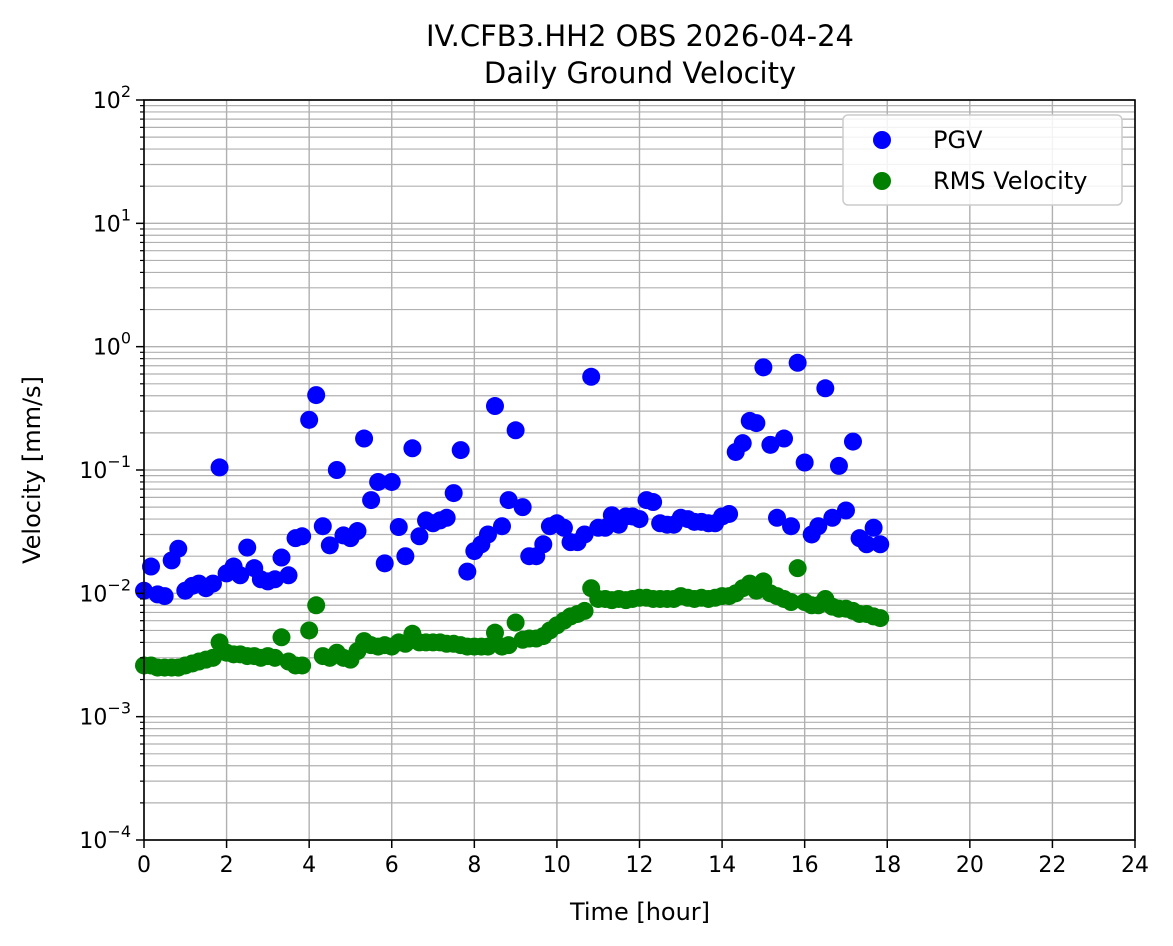  What do you see at coordinates (105, 715) in the screenshot?
I see `y-tick-label: 10⁻³` at bounding box center [105, 715].